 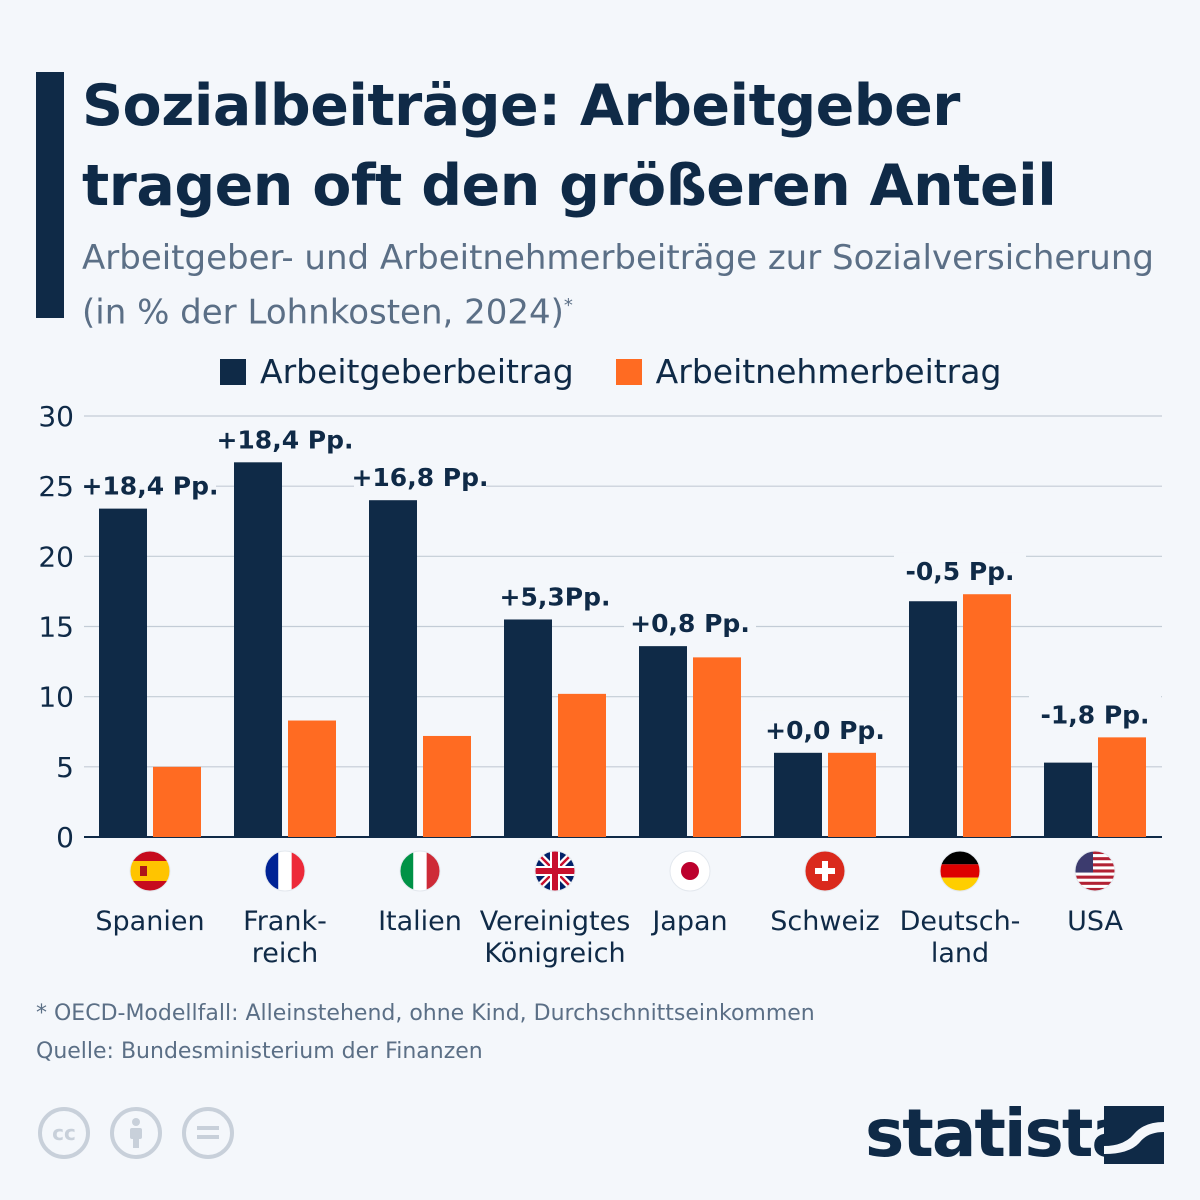 I want to click on legend-item-employee: Arbeitnehmerbeitrag, so click(x=808, y=371).